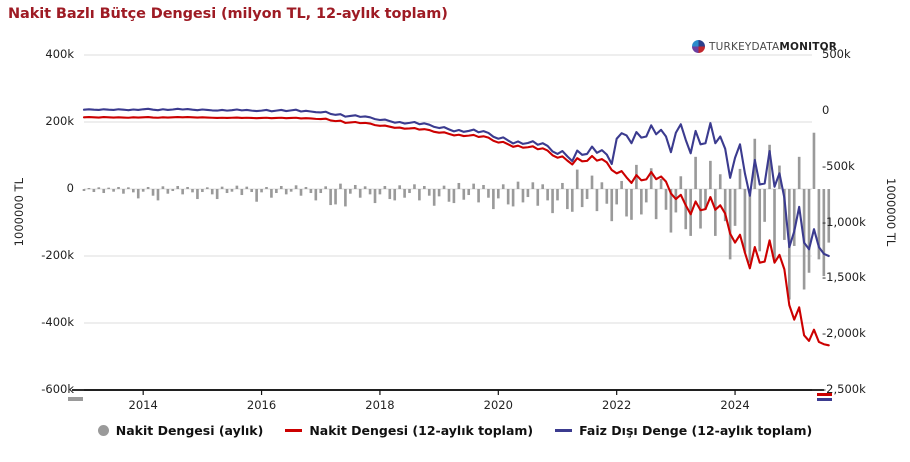  I want to click on x-axis-tick-label: 2022, so click(617, 405).